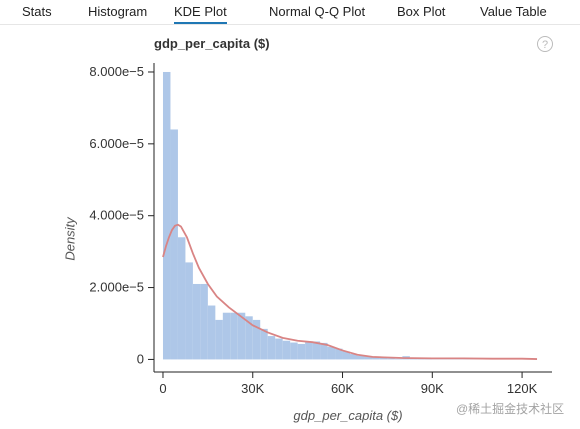 This screenshot has width=580, height=429. What do you see at coordinates (116, 71) in the screenshot?
I see `y-tick-label: 8.000e−5` at bounding box center [116, 71].